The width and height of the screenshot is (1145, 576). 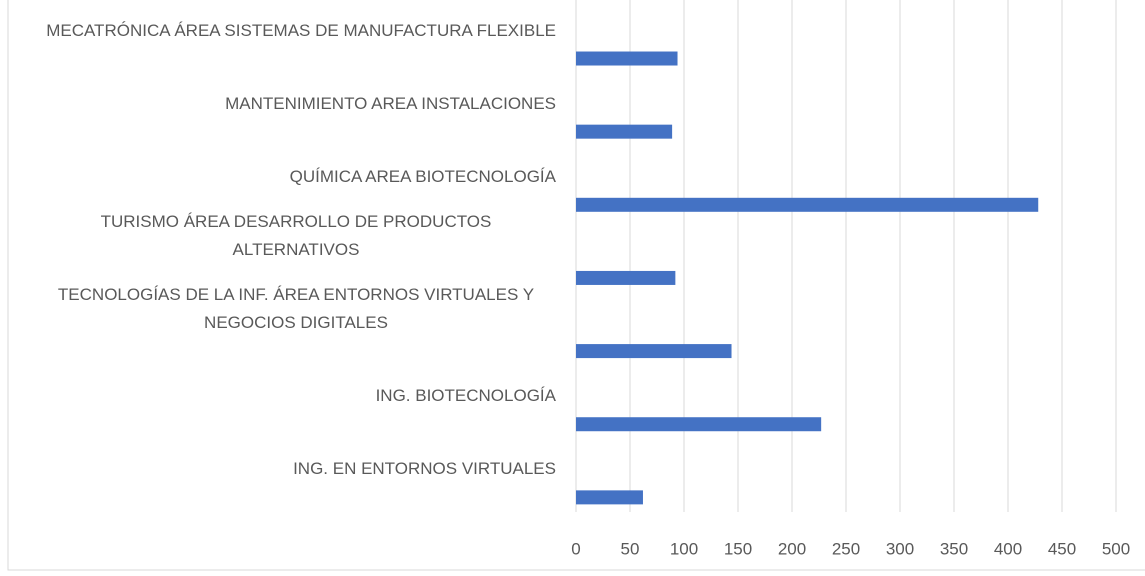 I want to click on x-tick-label: 50, so click(x=630, y=548).